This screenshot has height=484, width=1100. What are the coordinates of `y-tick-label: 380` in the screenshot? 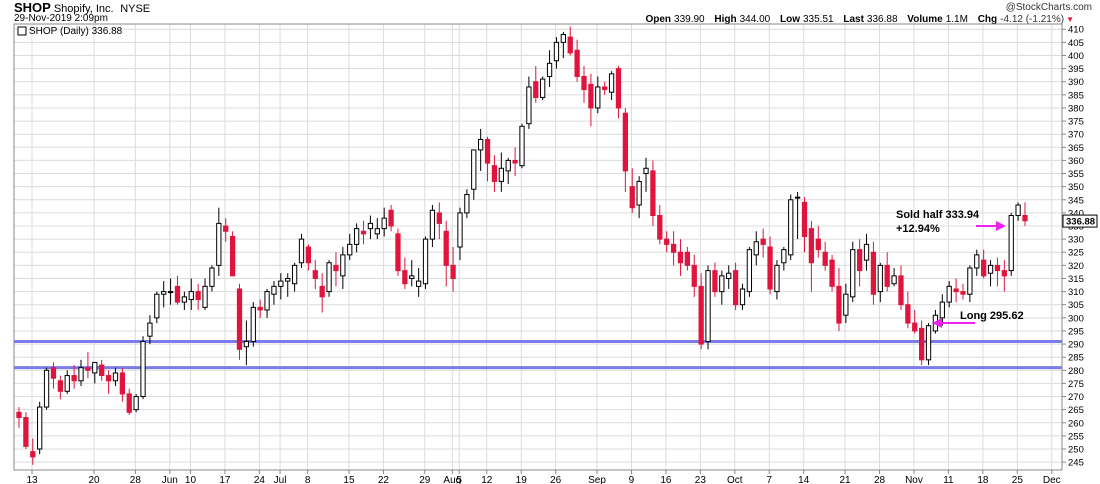 It's located at (1076, 108).